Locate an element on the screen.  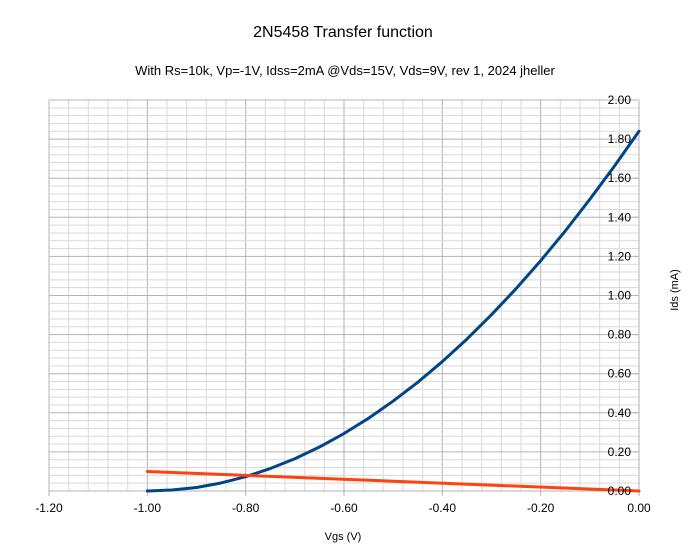
x-tick-label: -1.20 is located at coordinates (49, 508).